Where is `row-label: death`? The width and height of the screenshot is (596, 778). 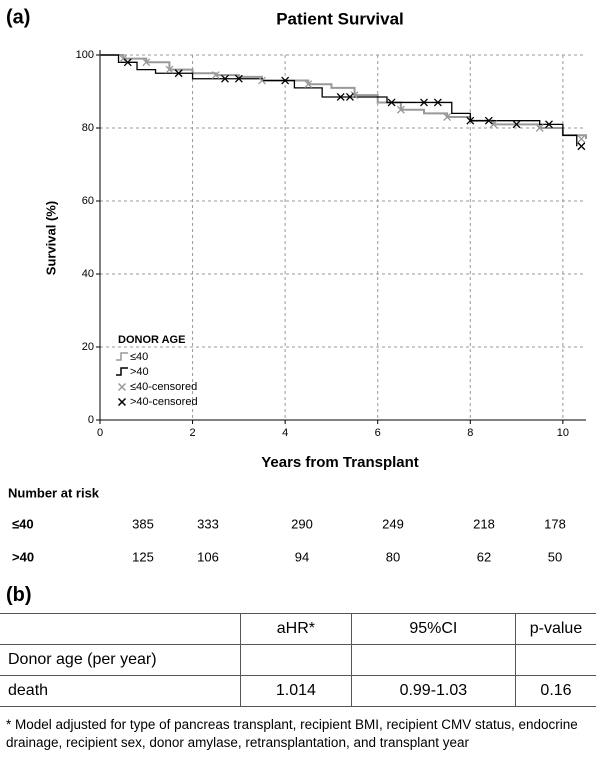
row-label: death is located at coordinates (120, 691).